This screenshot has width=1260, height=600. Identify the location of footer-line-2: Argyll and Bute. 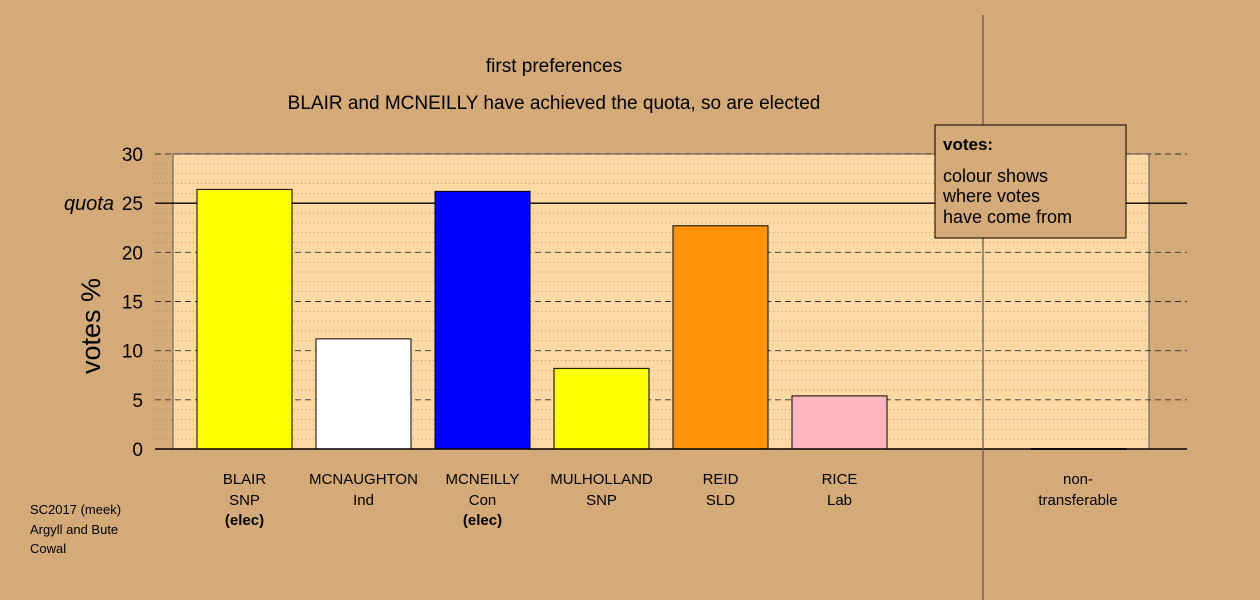
(74, 529).